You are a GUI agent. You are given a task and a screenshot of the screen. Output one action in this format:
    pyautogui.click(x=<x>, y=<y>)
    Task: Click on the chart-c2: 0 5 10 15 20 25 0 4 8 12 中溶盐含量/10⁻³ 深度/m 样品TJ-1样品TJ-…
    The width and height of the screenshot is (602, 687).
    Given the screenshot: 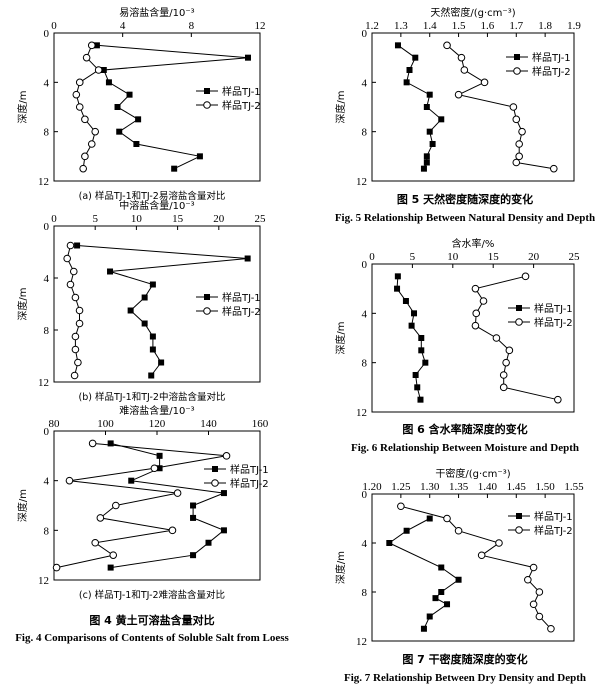 What is the action you would take?
    pyautogui.click(x=141, y=294)
    